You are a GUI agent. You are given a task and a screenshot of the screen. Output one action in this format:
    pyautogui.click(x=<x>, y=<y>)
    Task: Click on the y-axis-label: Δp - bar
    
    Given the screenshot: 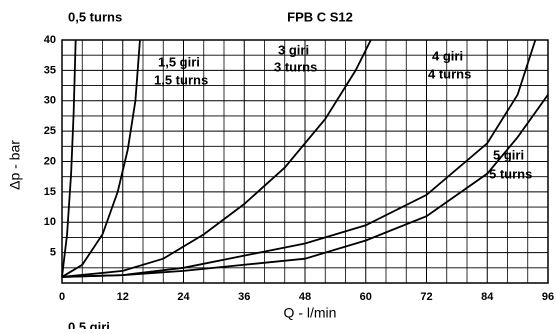 What is the action you would take?
    pyautogui.click(x=15, y=165)
    